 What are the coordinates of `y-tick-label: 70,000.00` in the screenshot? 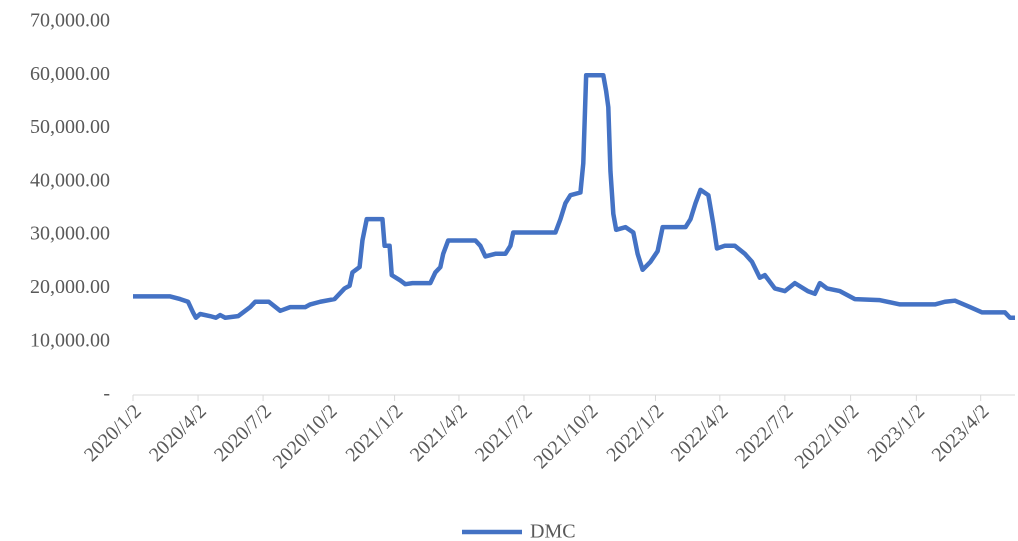 It's located at (70, 21).